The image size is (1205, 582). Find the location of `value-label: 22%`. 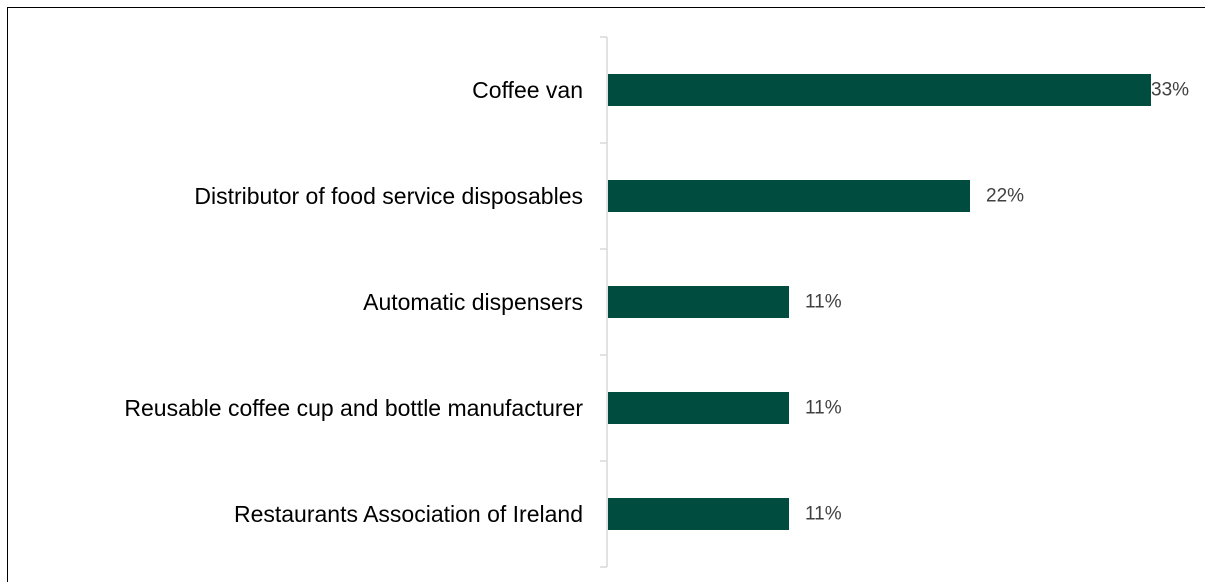

value-label: 22% is located at coordinates (1005, 196).